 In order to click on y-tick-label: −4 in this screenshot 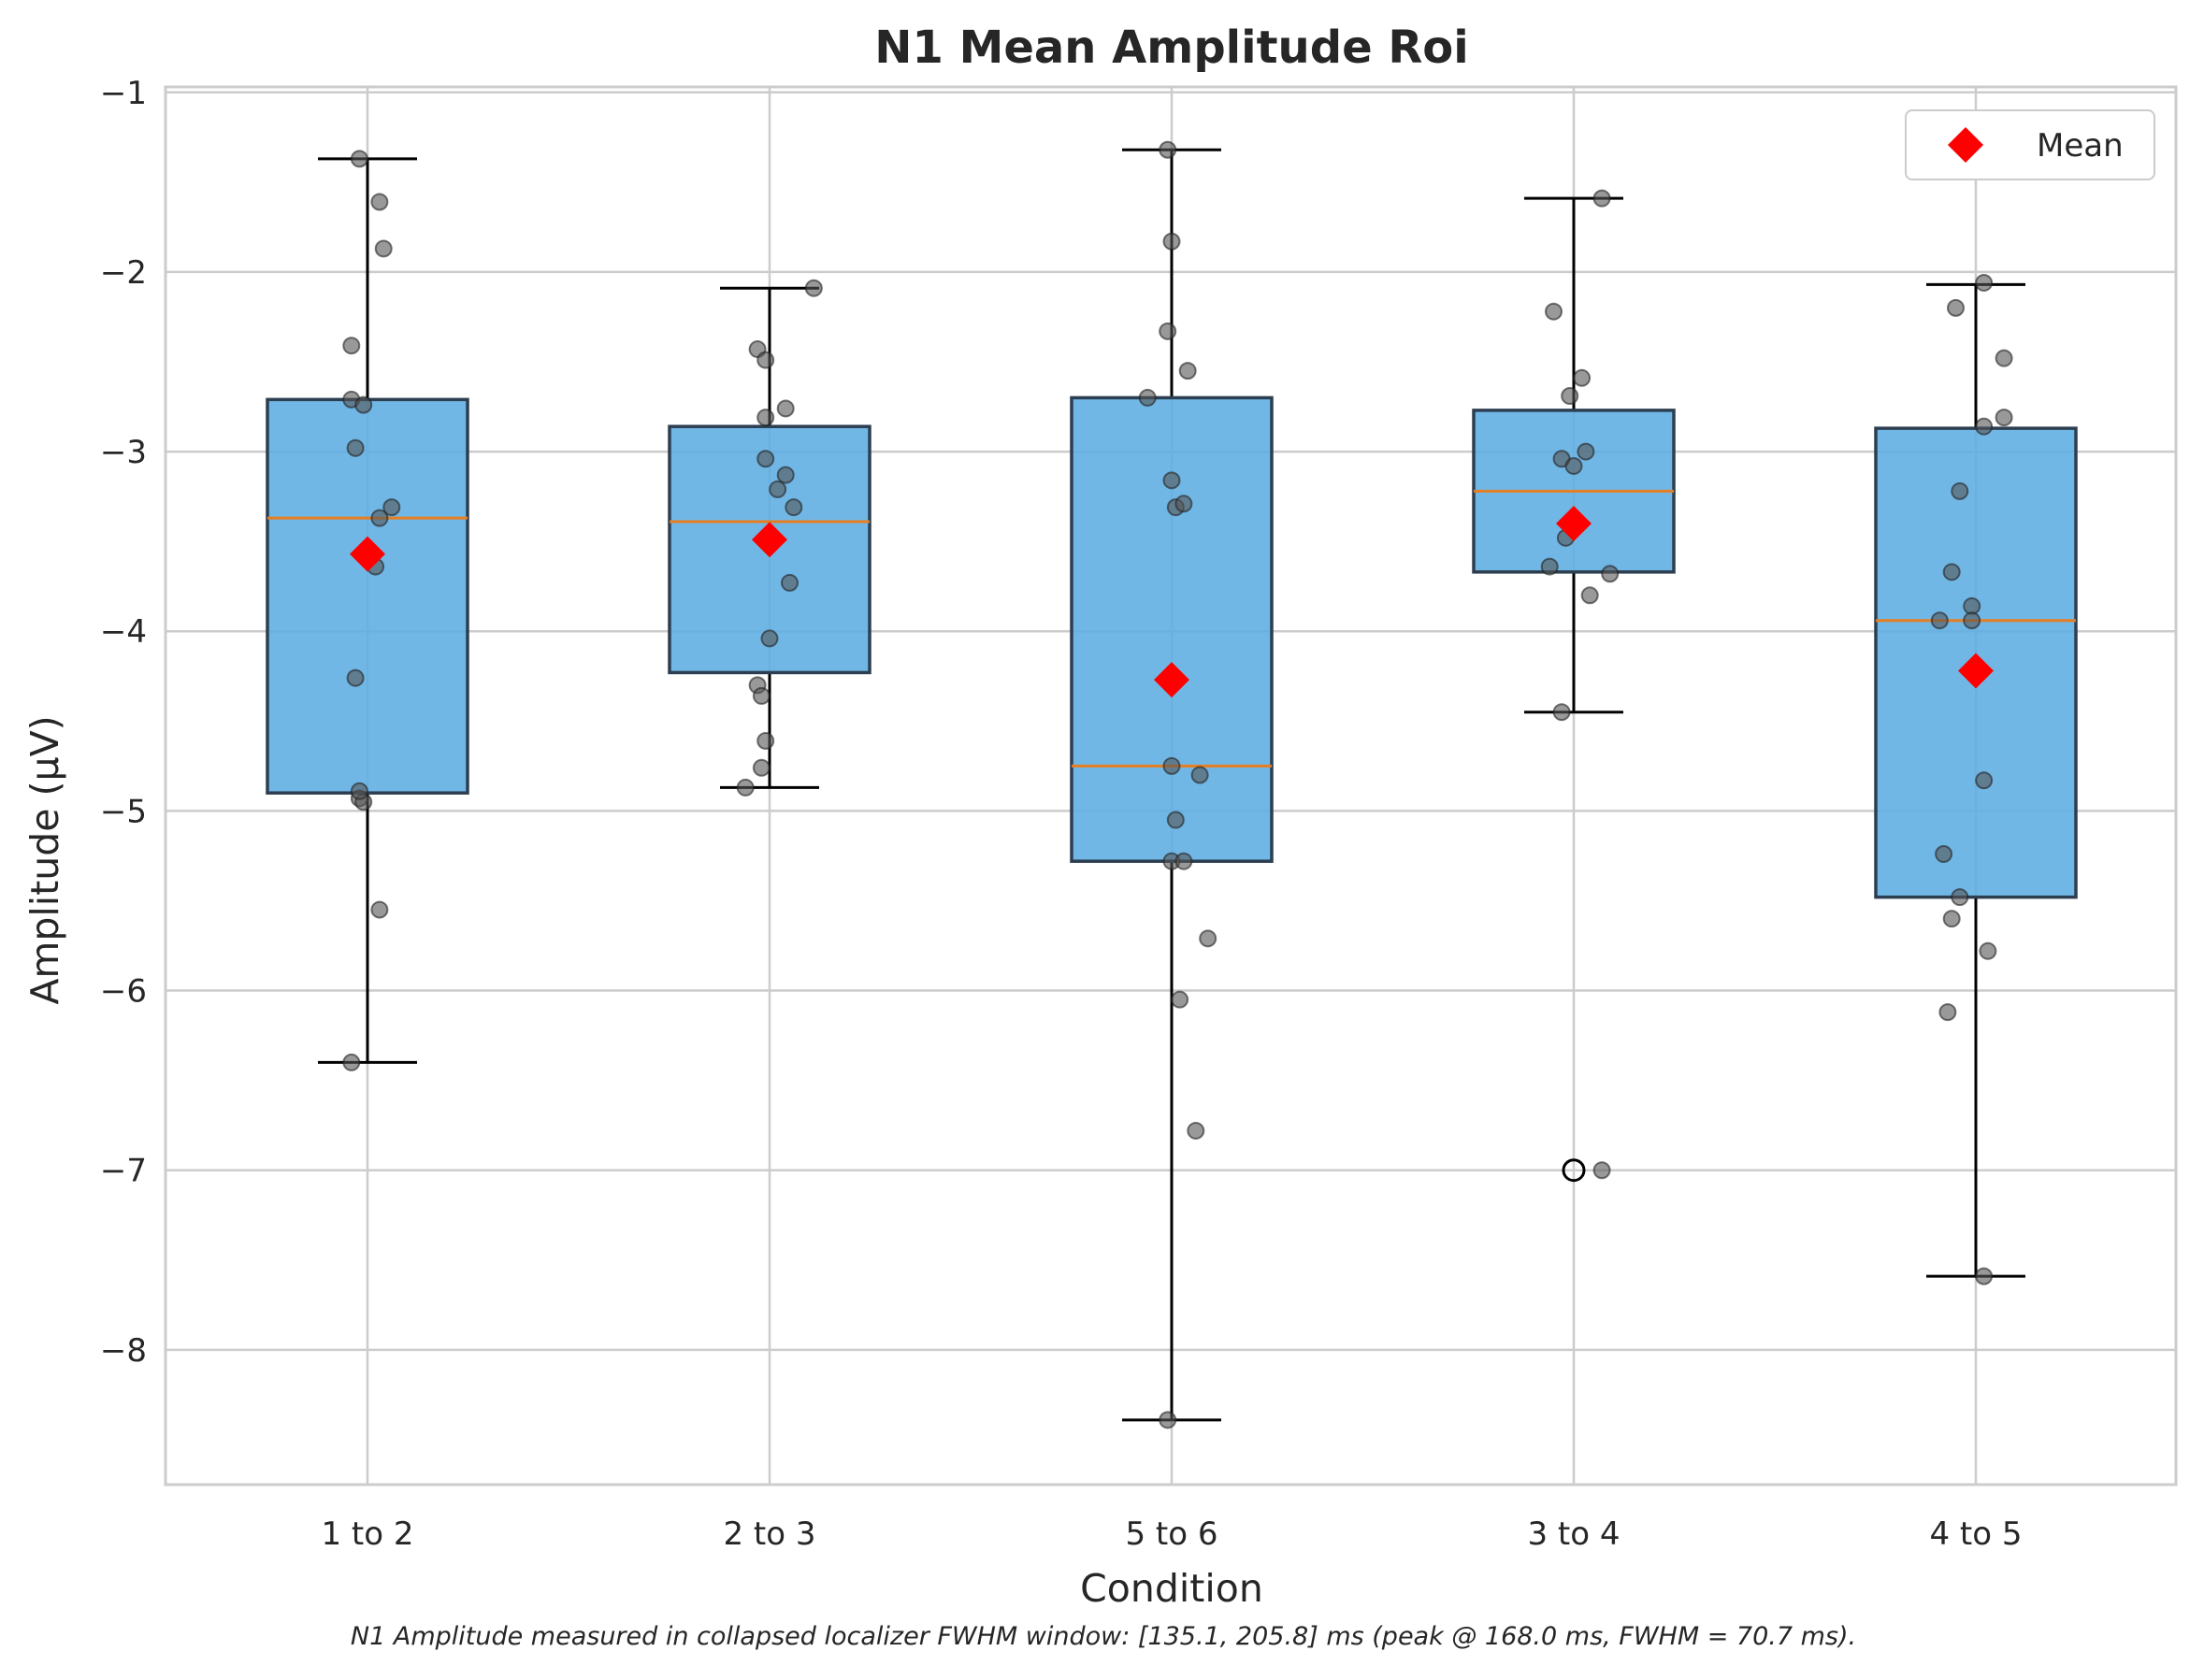, I will do `click(123, 632)`.